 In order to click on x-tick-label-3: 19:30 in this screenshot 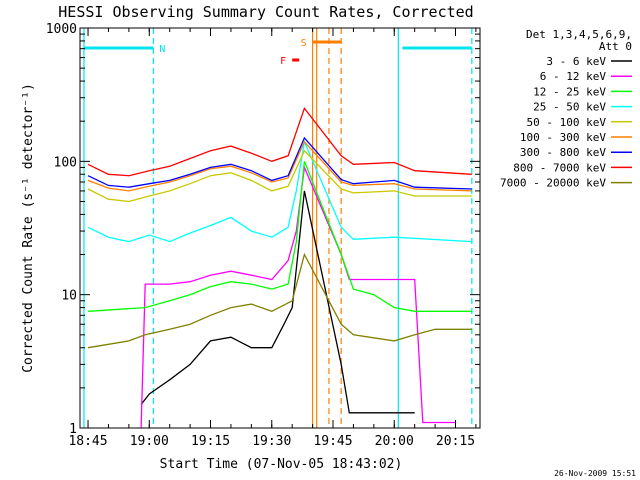, I will do `click(271, 441)`.